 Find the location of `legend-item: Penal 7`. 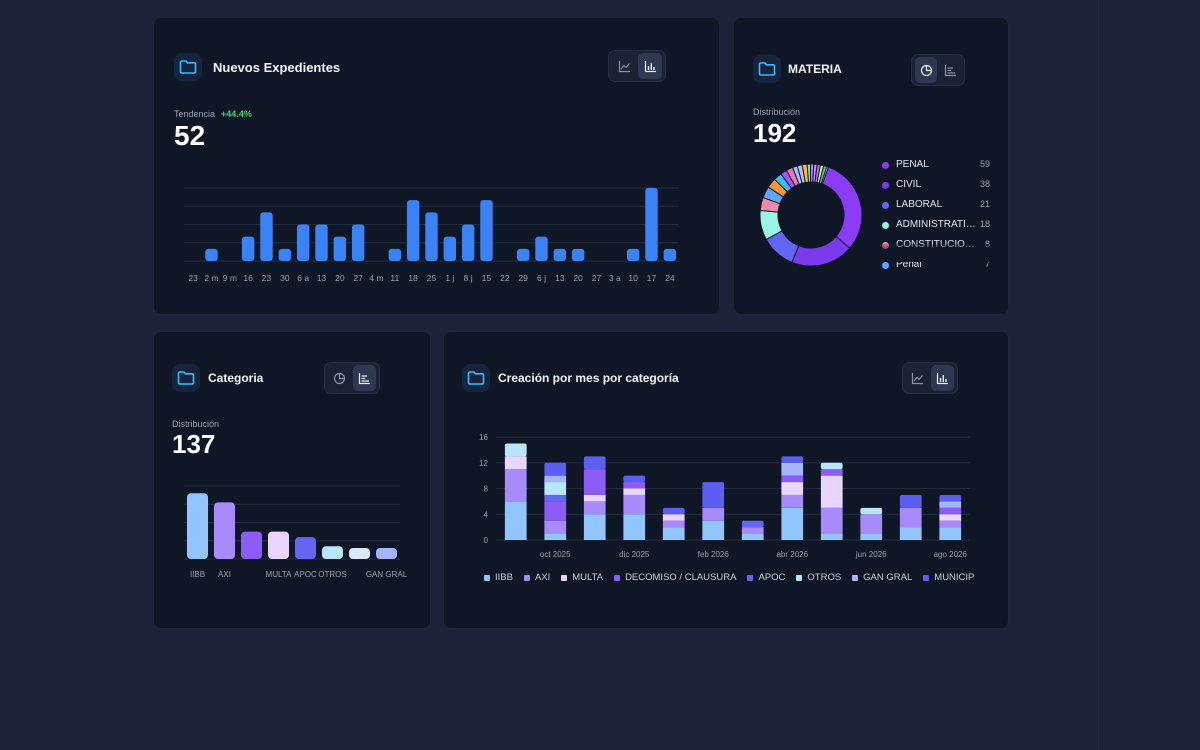

legend-item: Penal 7 is located at coordinates (936, 266).